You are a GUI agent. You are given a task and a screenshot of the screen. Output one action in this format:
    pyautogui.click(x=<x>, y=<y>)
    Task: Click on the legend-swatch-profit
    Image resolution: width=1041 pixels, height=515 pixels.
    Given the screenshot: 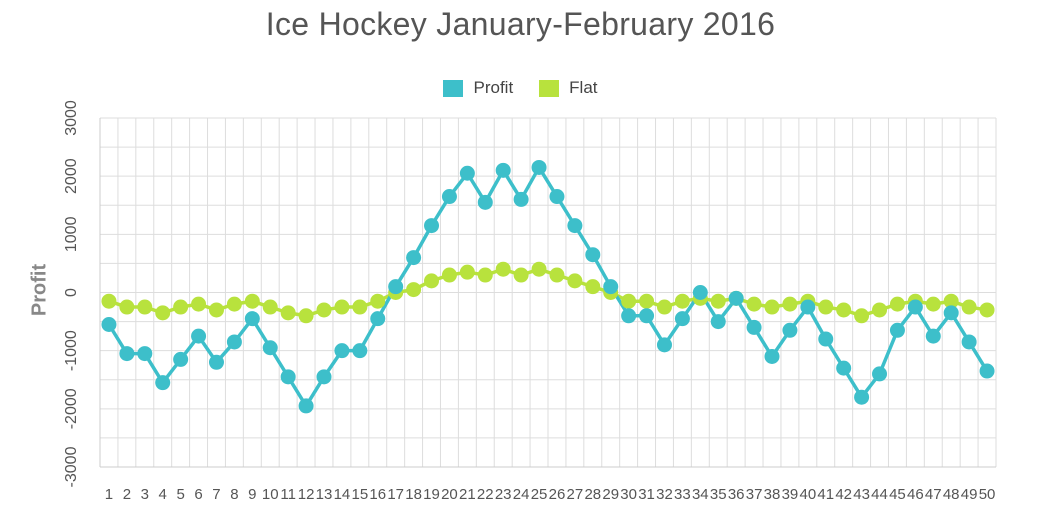 What is the action you would take?
    pyautogui.click(x=453, y=88)
    